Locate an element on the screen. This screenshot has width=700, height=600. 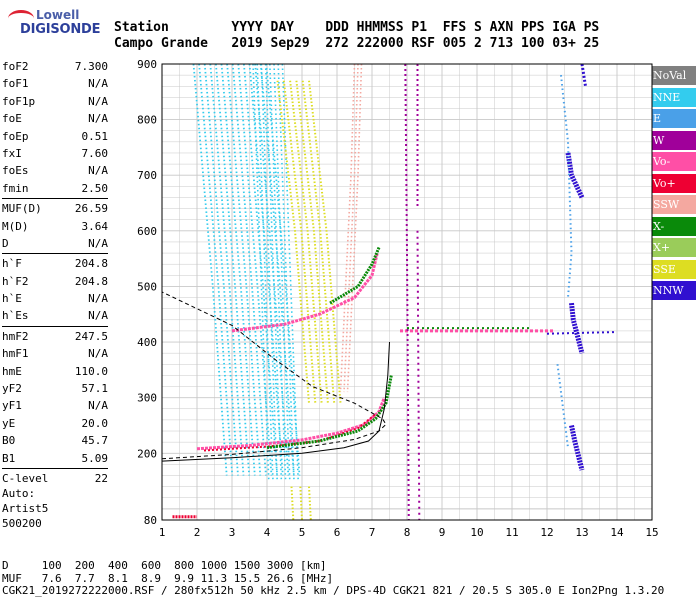
param-name: foEp is located at coordinates (15, 136).